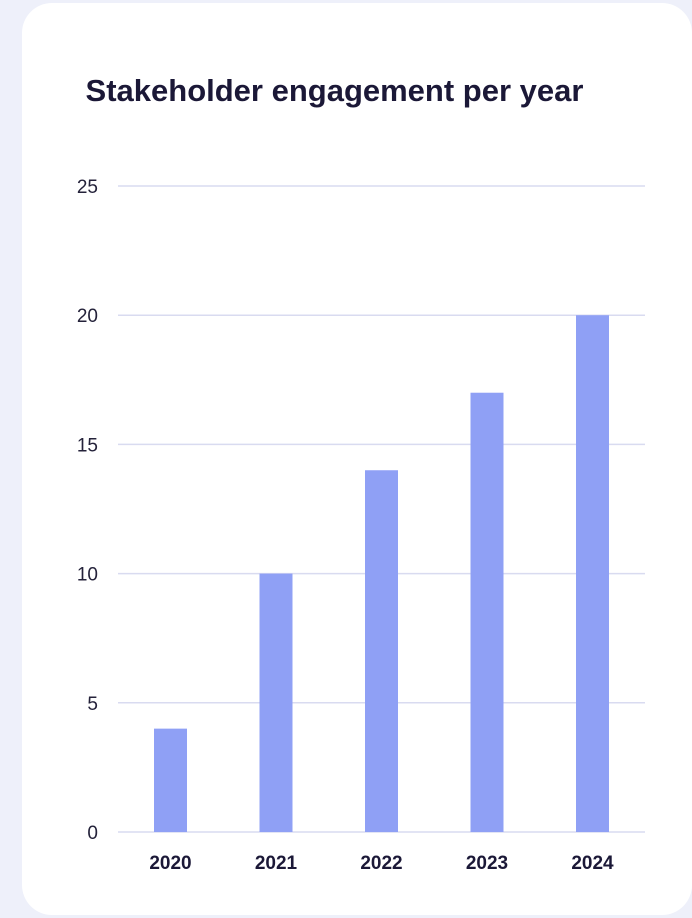 The width and height of the screenshot is (692, 918). I want to click on x-tick-label: 2023, so click(487, 863).